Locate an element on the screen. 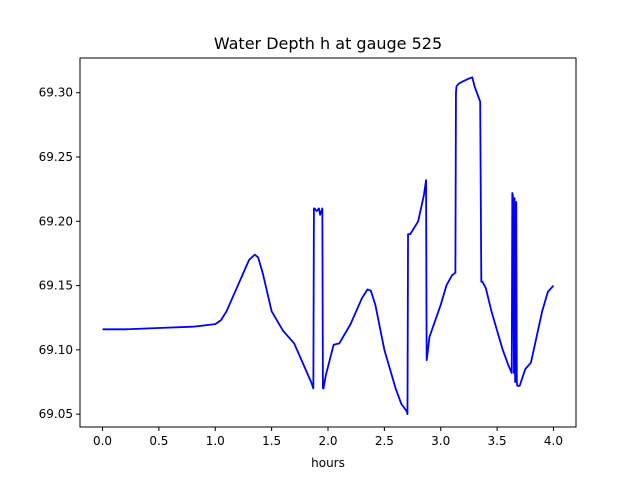  x-tick-label: 0.5 is located at coordinates (158, 441).